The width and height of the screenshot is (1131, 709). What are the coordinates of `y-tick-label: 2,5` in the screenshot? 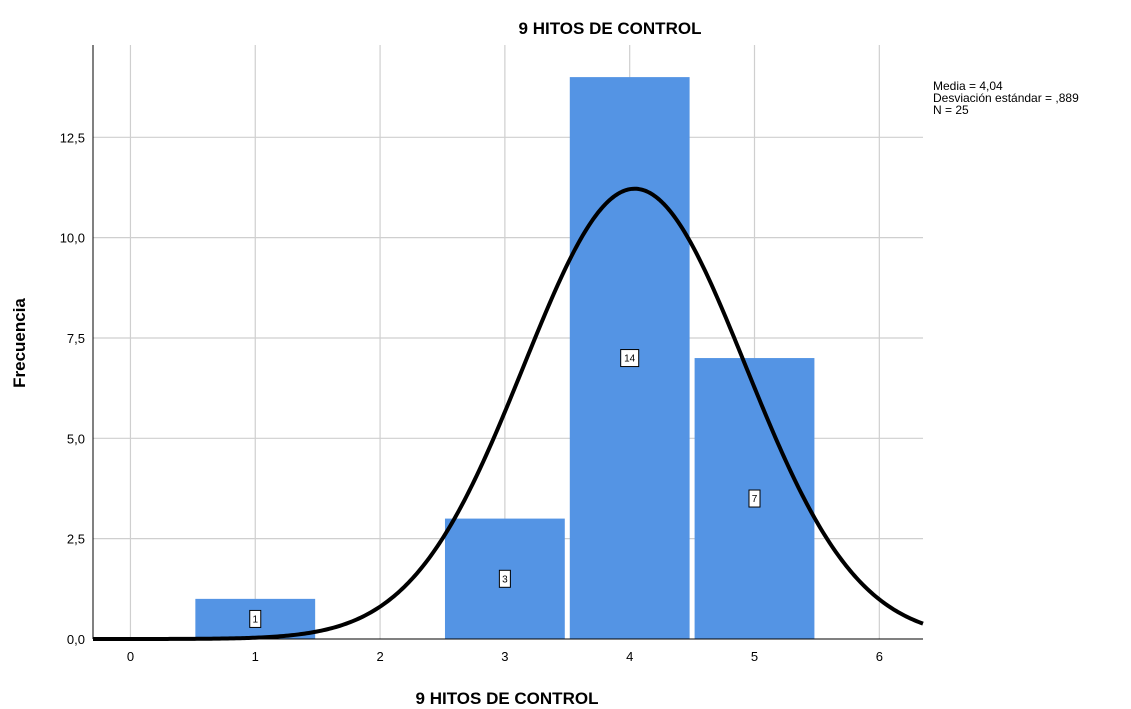 It's located at (76, 539).